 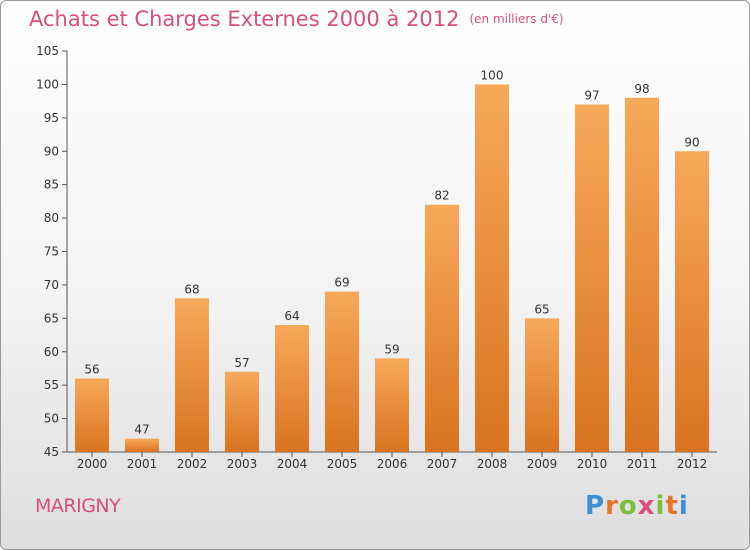 I want to click on bar-value-label: 68, so click(x=191, y=289).